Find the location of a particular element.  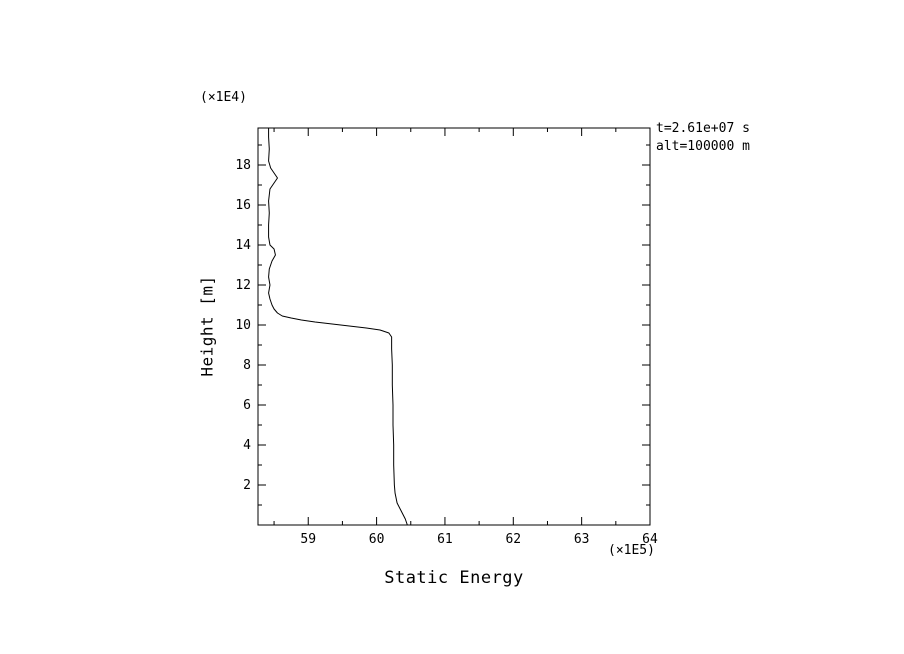

y-tick-label: 14 is located at coordinates (243, 245).